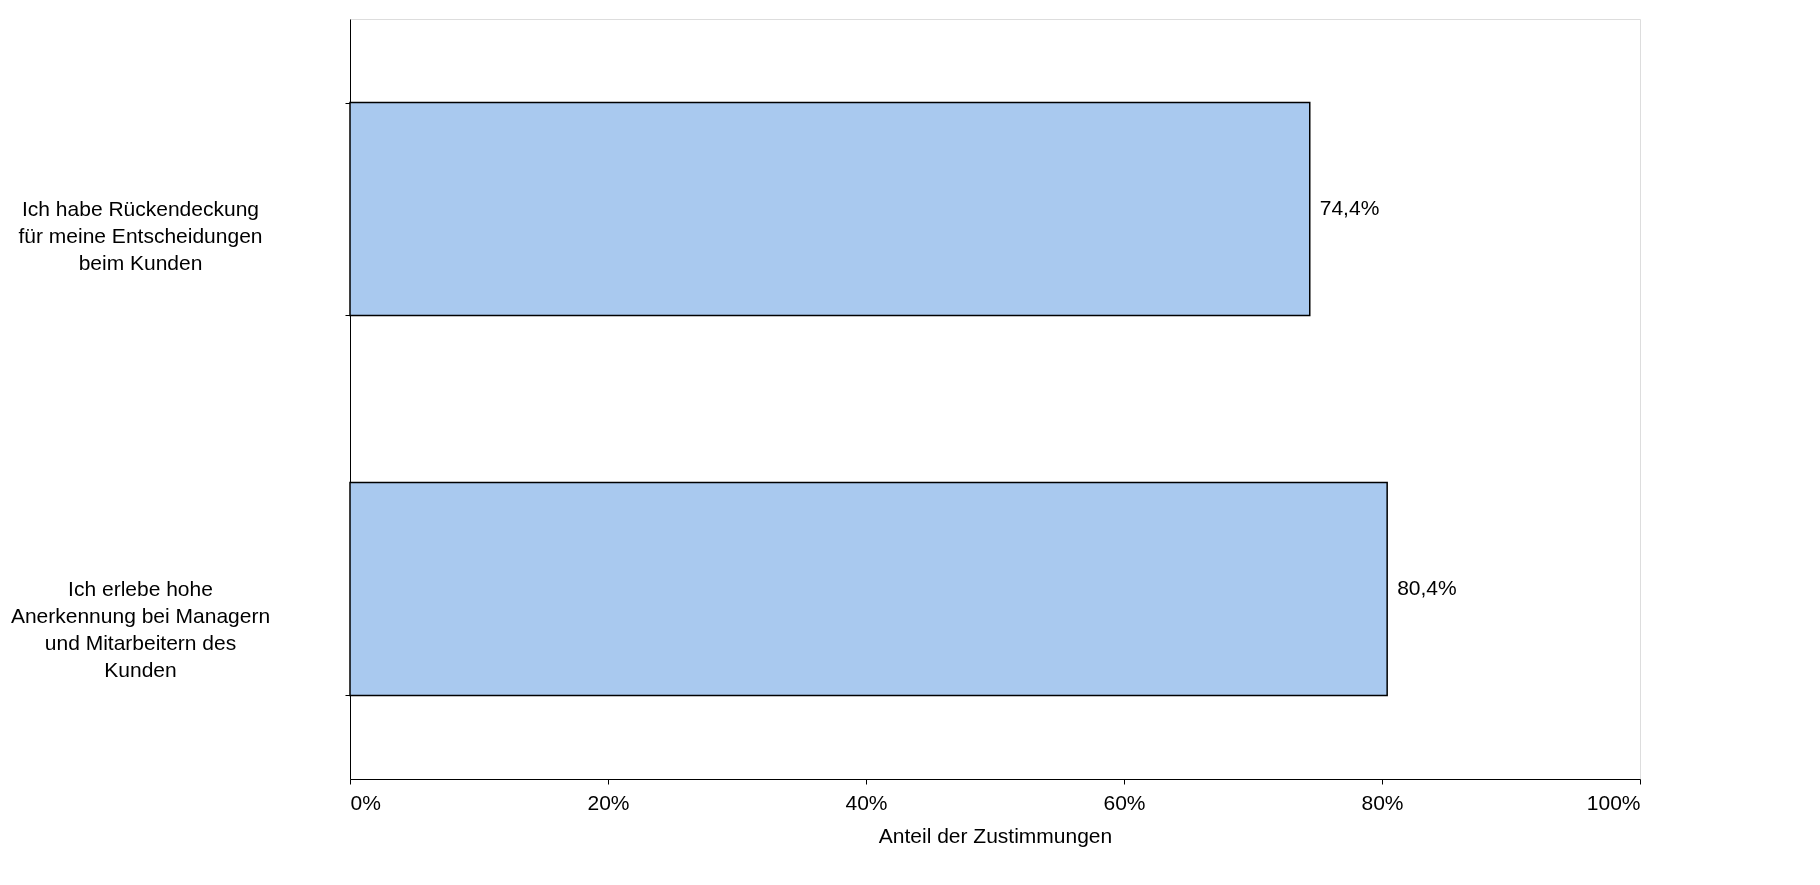 The height and width of the screenshot is (885, 1820). Describe the element at coordinates (866, 802) in the screenshot. I see `x-tick-label: 40%` at that location.